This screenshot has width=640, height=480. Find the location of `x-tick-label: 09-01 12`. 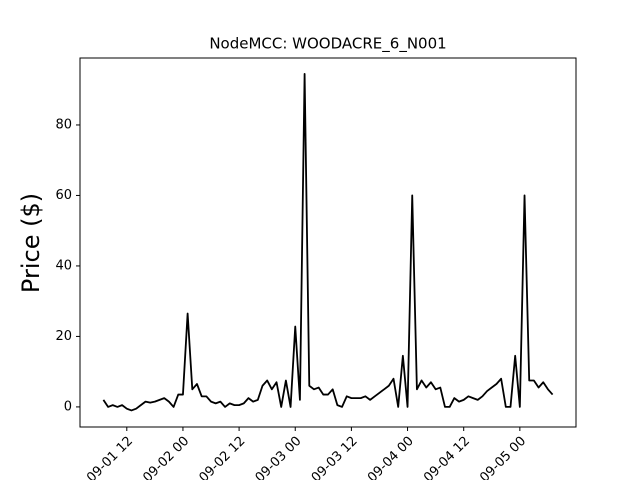

x-tick-label: 09-01 12 is located at coordinates (110, 457).